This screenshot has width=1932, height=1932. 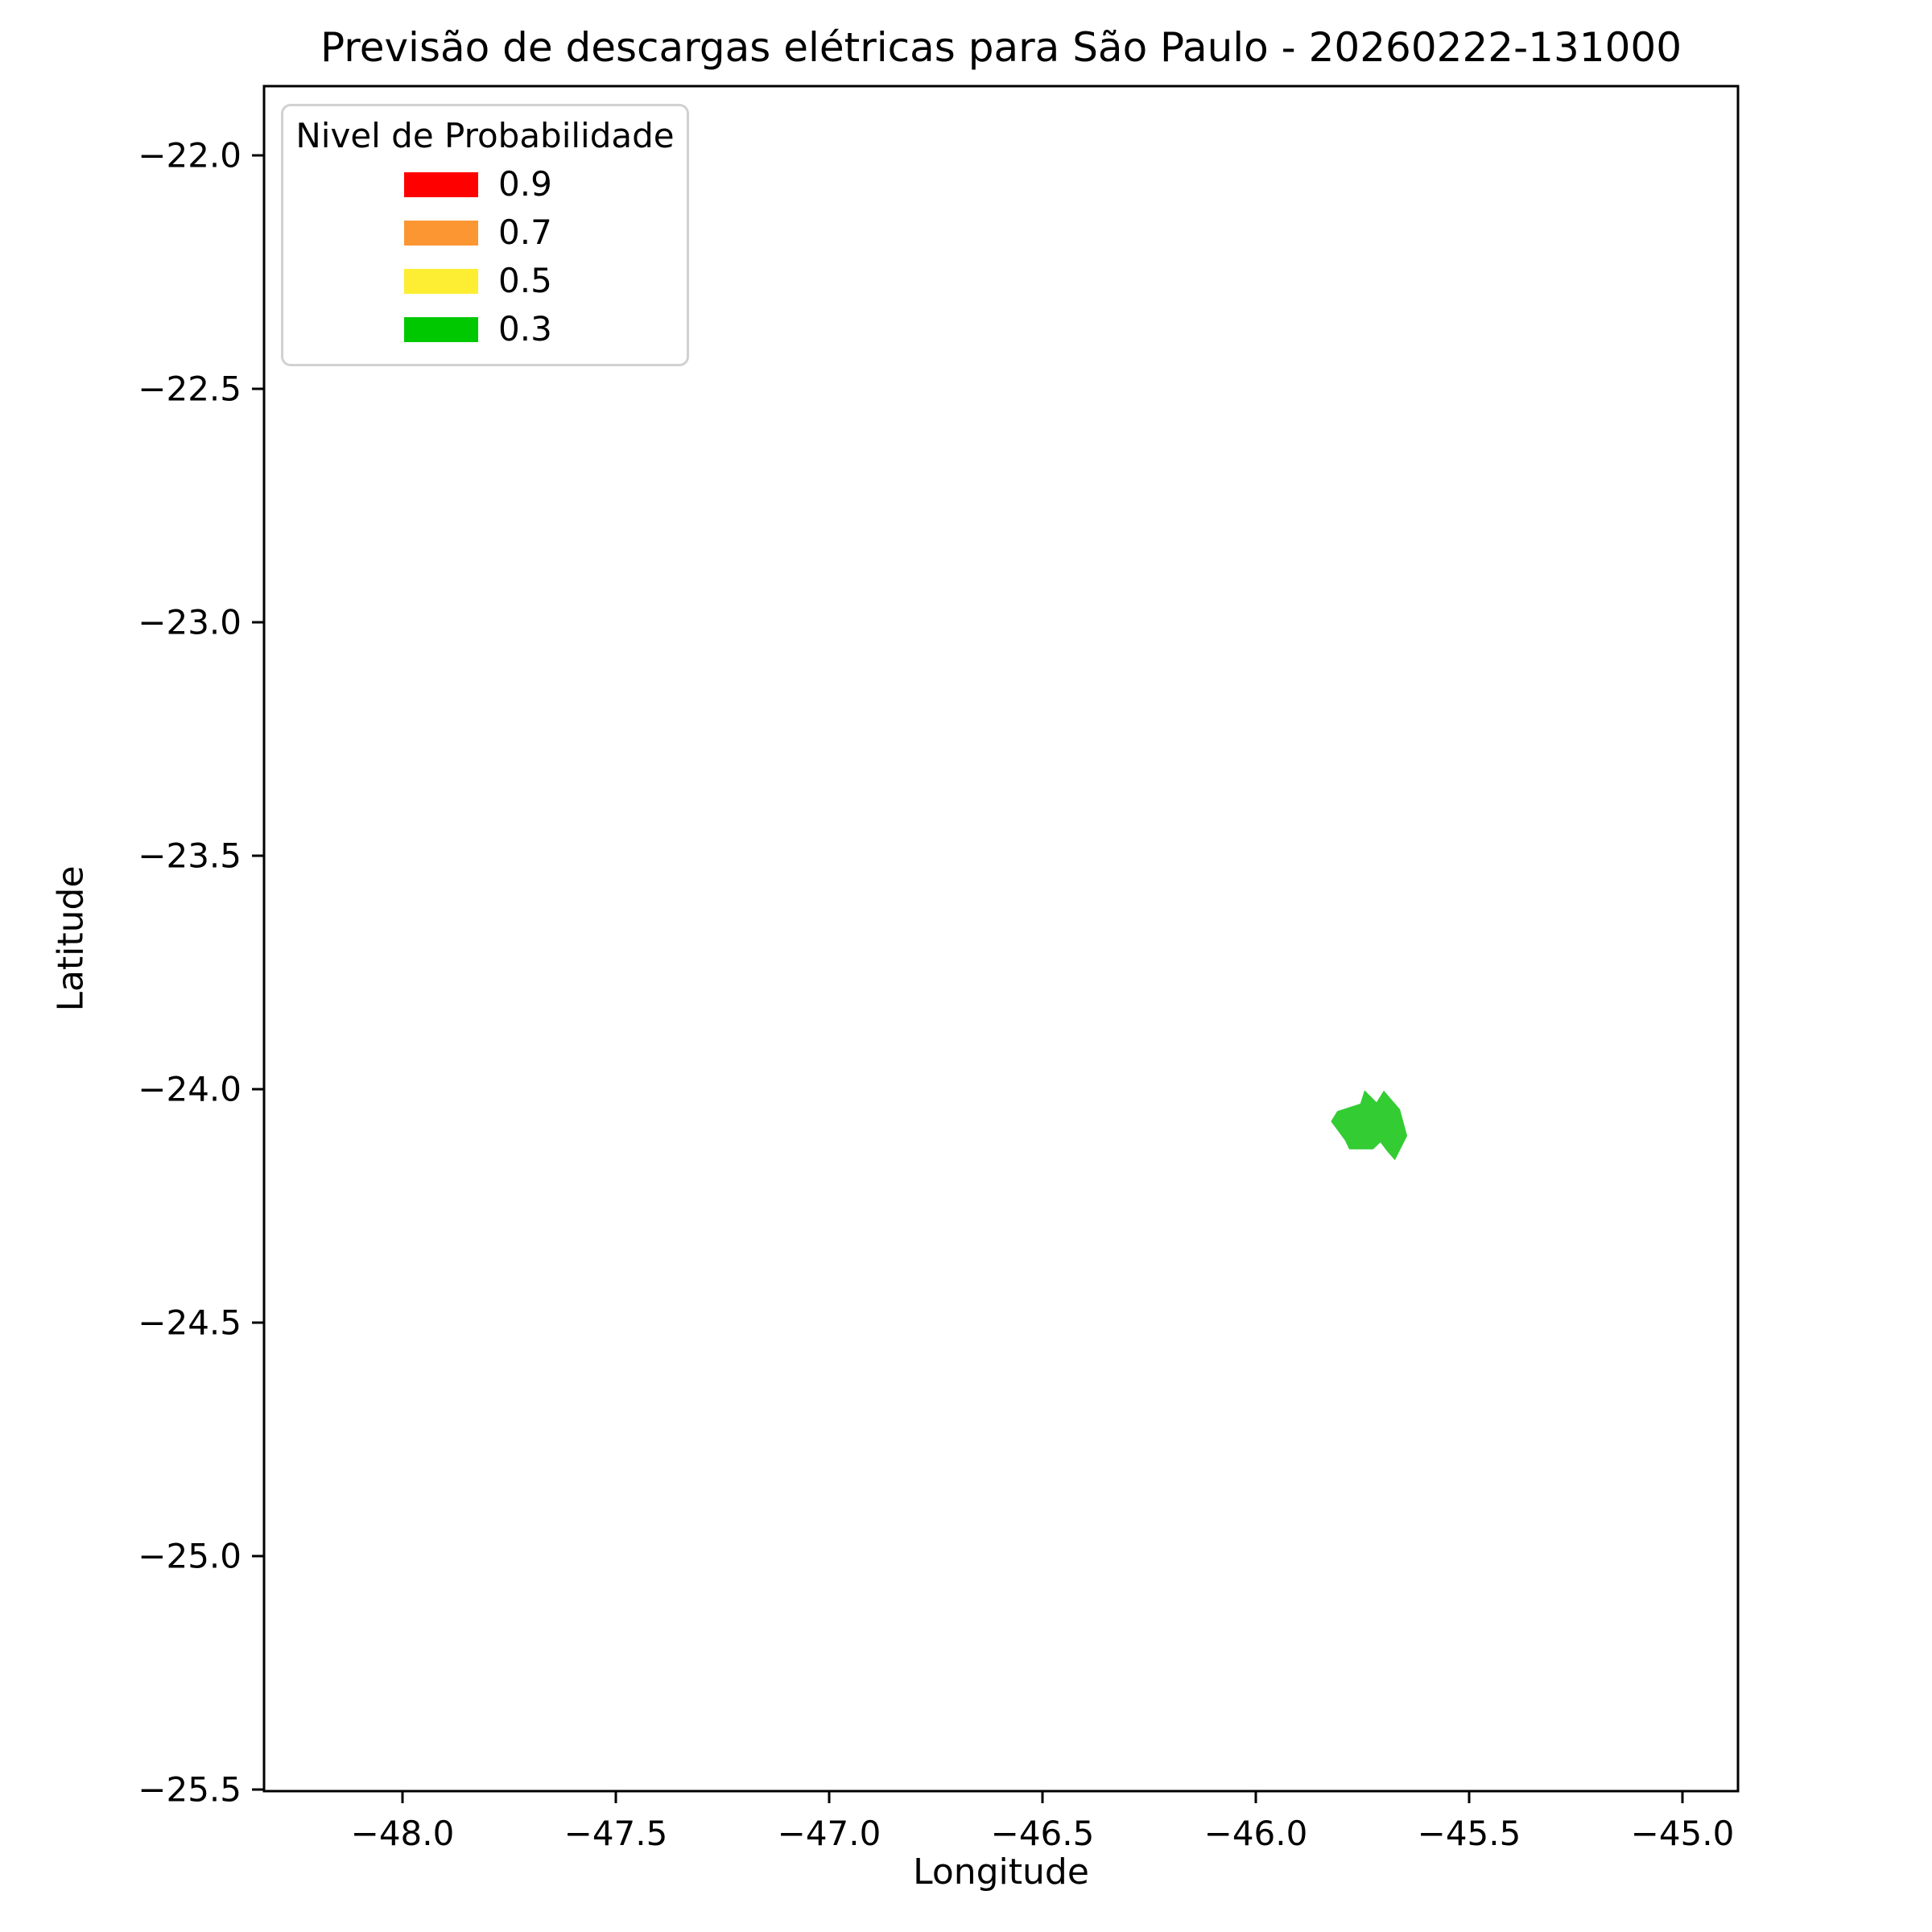 I want to click on legend-title: Nivel de Probabilidade, so click(x=485, y=135).